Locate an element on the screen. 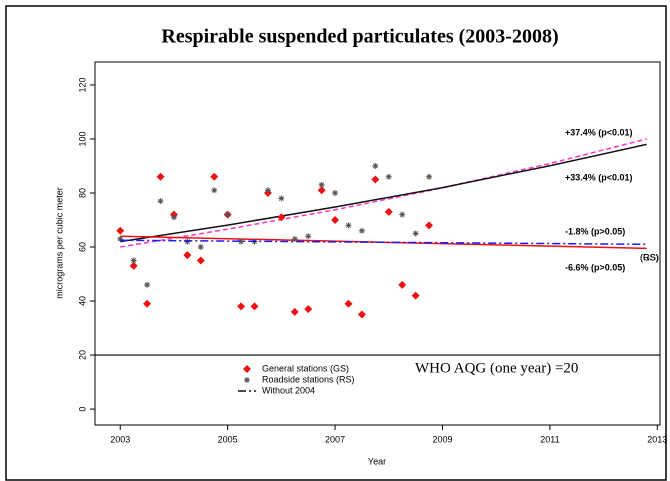 This screenshot has height=481, width=670. y-tick-label: 120 is located at coordinates (82, 84).